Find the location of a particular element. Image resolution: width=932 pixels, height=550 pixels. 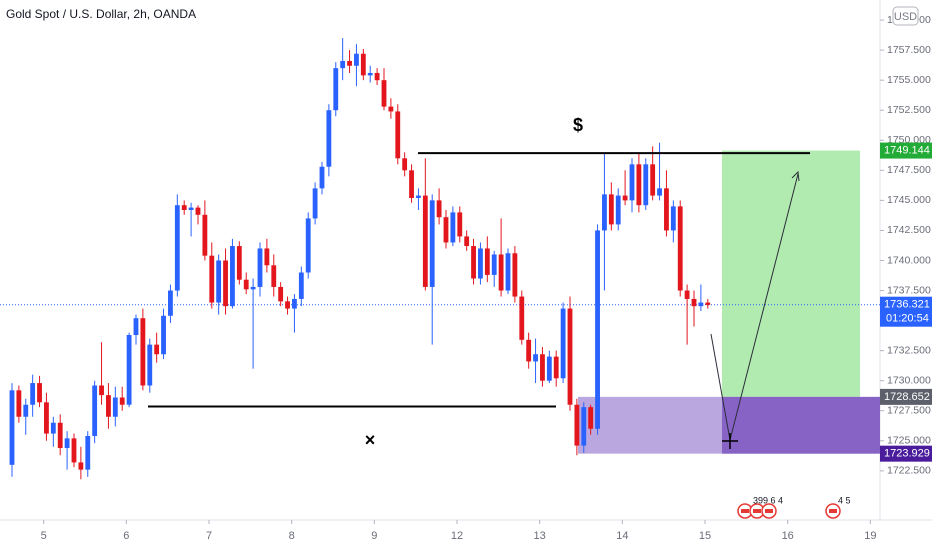

currency-box is located at coordinates (905, 16).